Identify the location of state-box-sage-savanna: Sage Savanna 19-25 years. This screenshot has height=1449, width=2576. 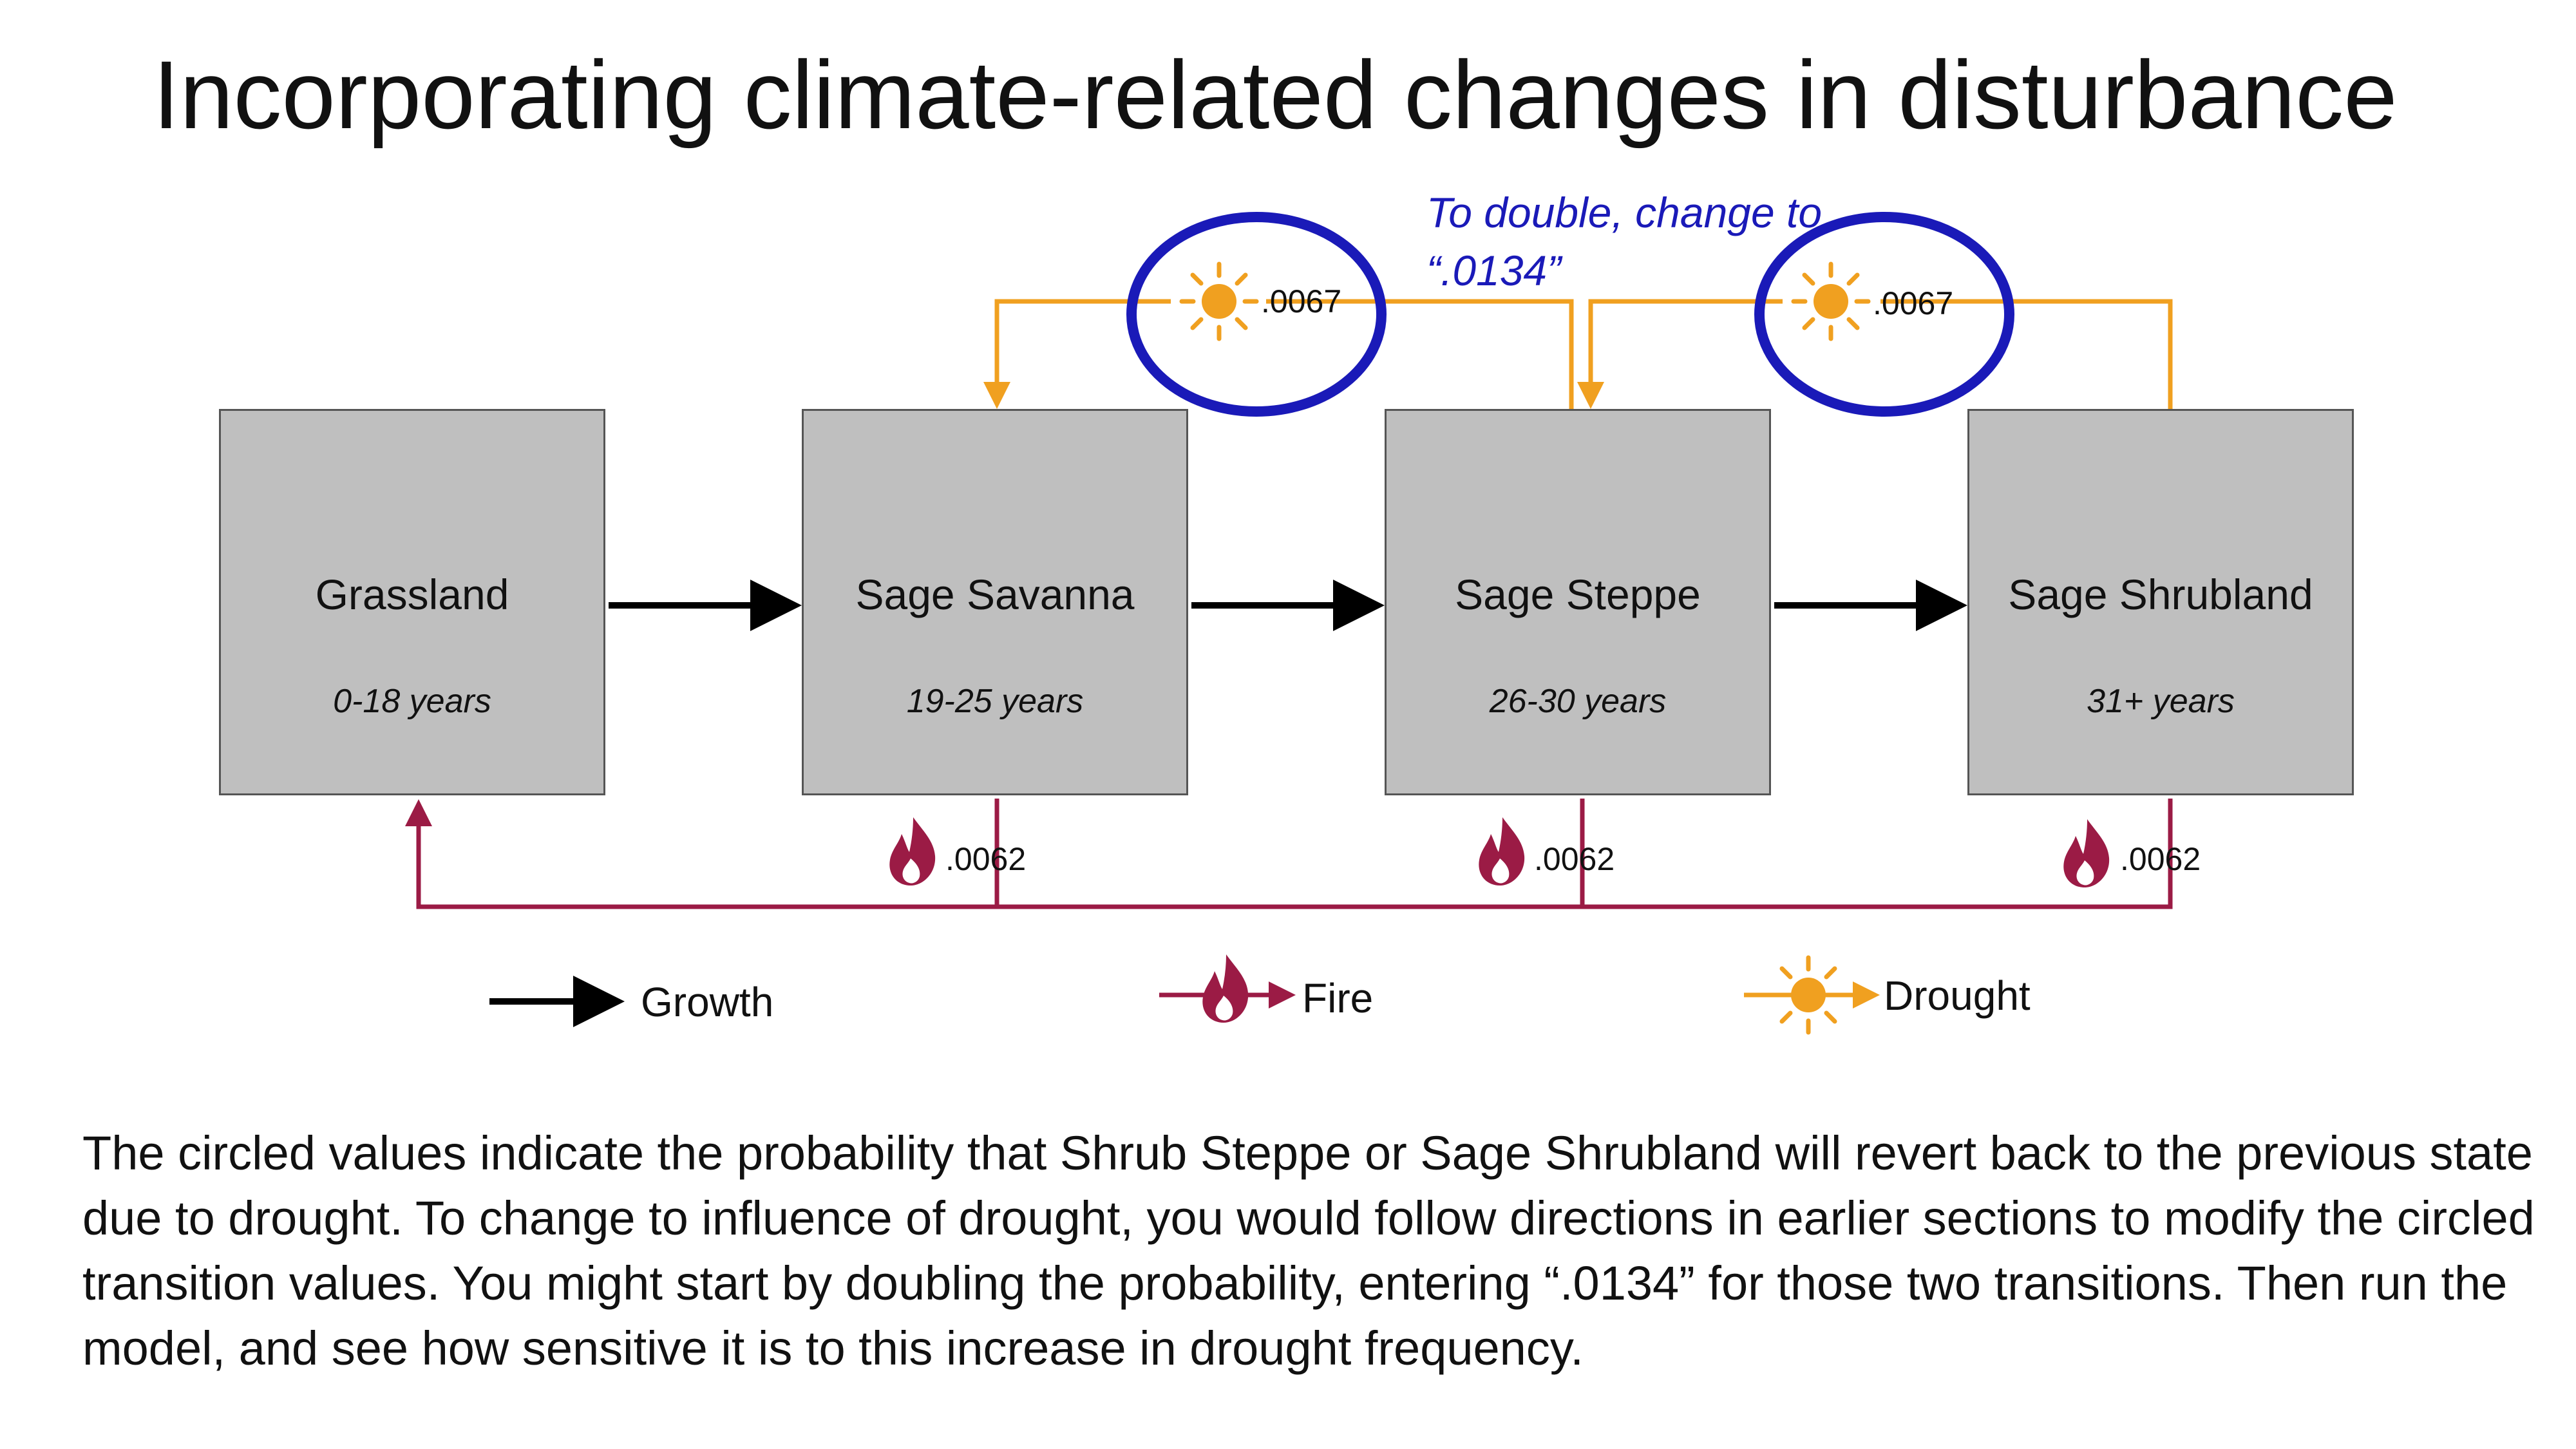
(995, 602).